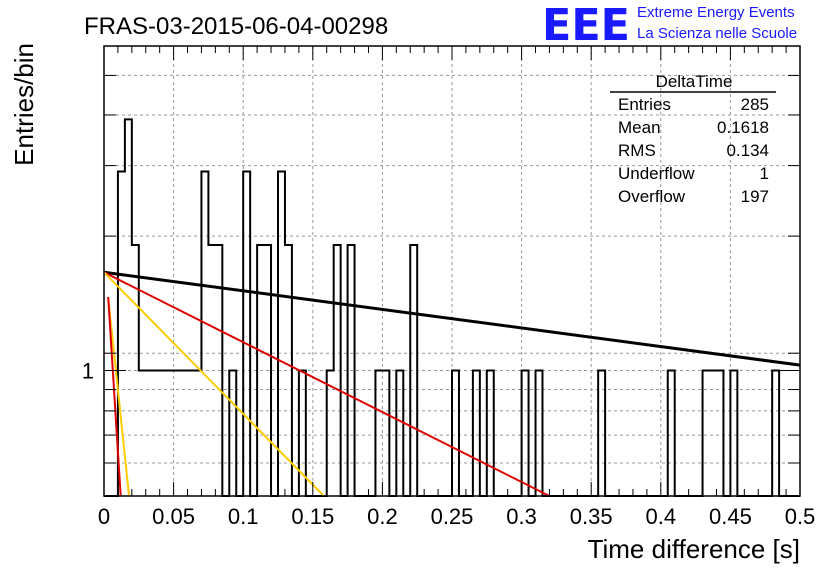  What do you see at coordinates (637, 150) in the screenshot?
I see `stats-label-rms: RMS` at bounding box center [637, 150].